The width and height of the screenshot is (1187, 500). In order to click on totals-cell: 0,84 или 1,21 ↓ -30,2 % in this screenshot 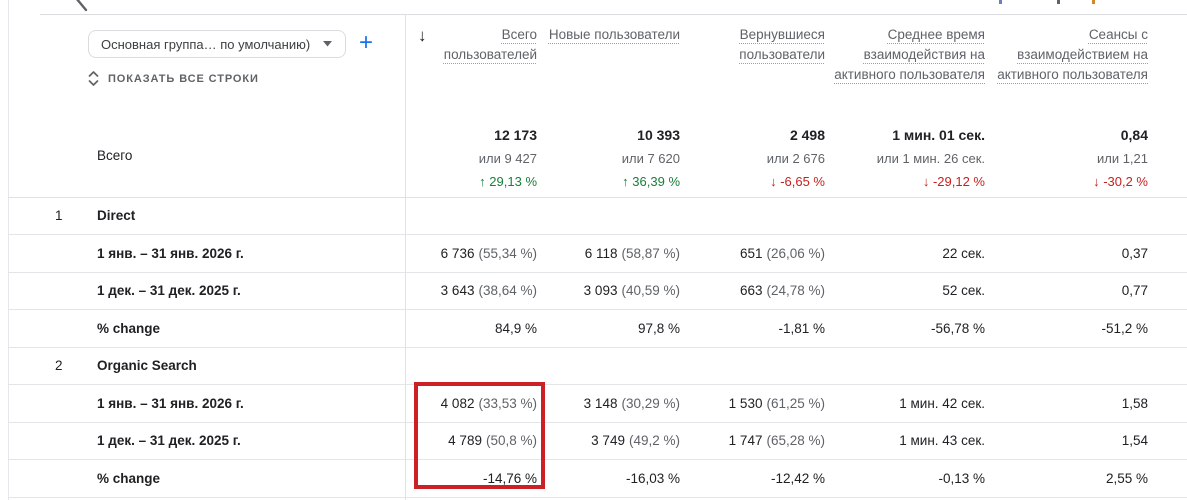, I will do `click(1120, 158)`.